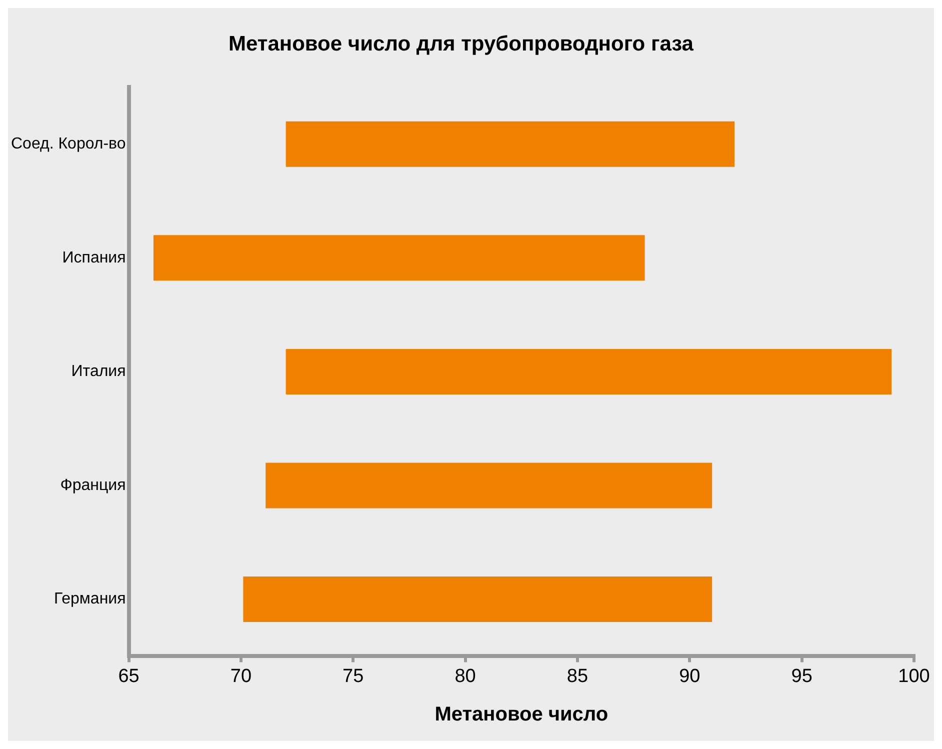 The width and height of the screenshot is (942, 749). What do you see at coordinates (914, 676) in the screenshot?
I see `x-tick-label: 100` at bounding box center [914, 676].